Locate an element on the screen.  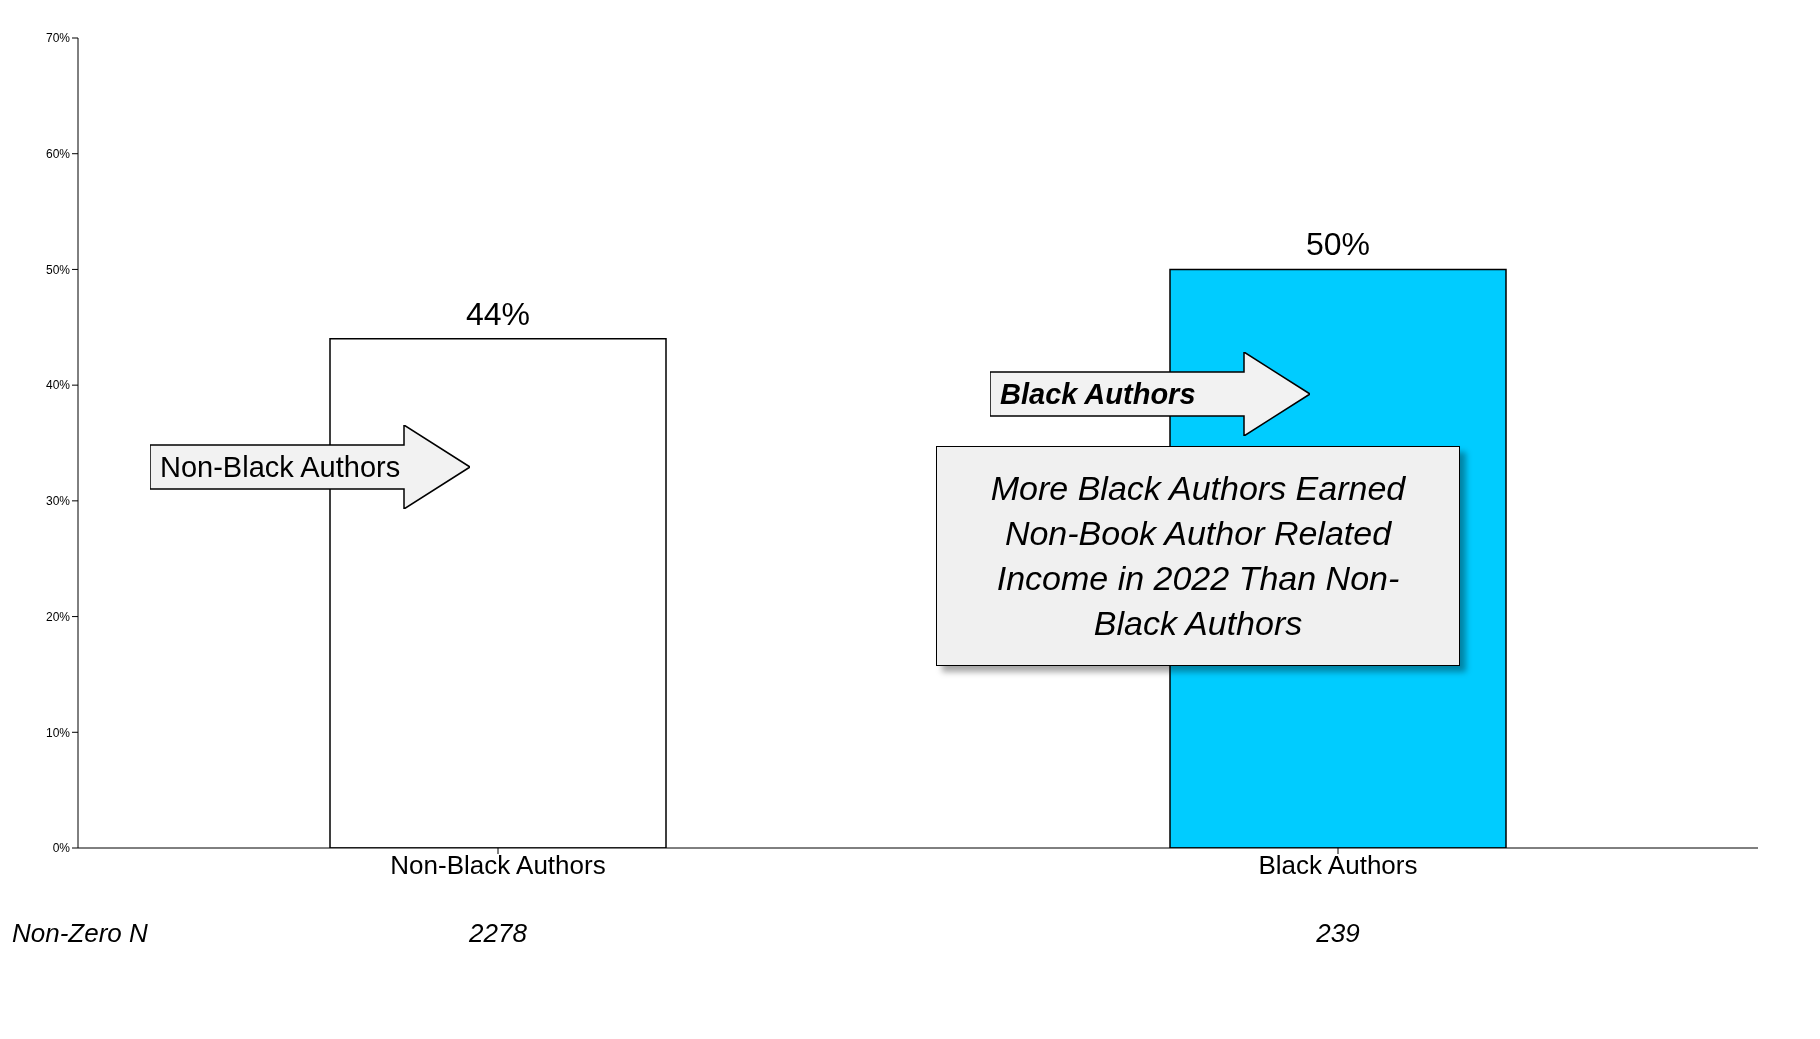
annotation: More Black Authors Earned Non-Book Author Related Income in 2022 Than Non-Black Authors is located at coordinates (1198, 556).